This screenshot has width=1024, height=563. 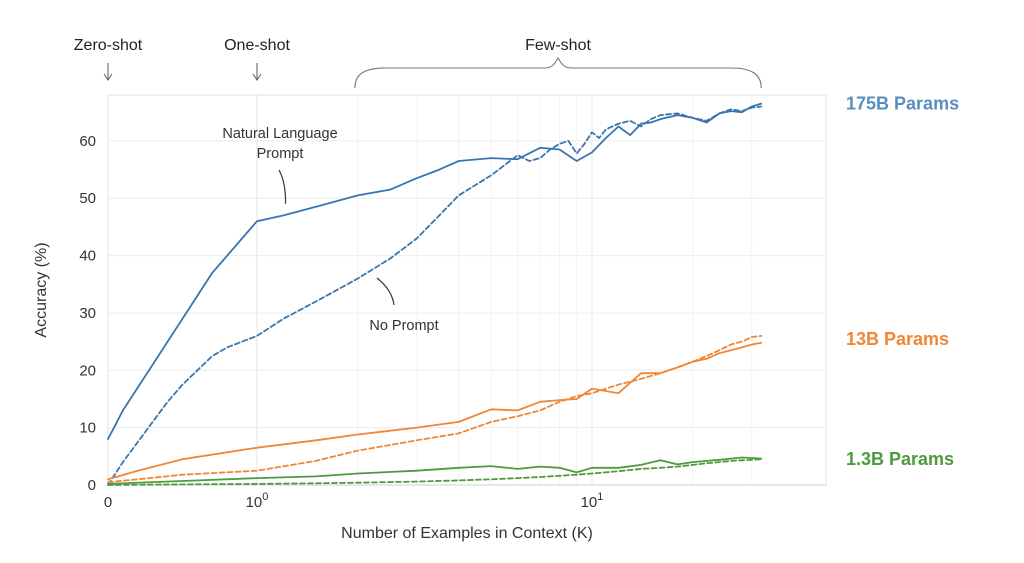 I want to click on series-label-1-3b: 1.3B Params, so click(x=900, y=459).